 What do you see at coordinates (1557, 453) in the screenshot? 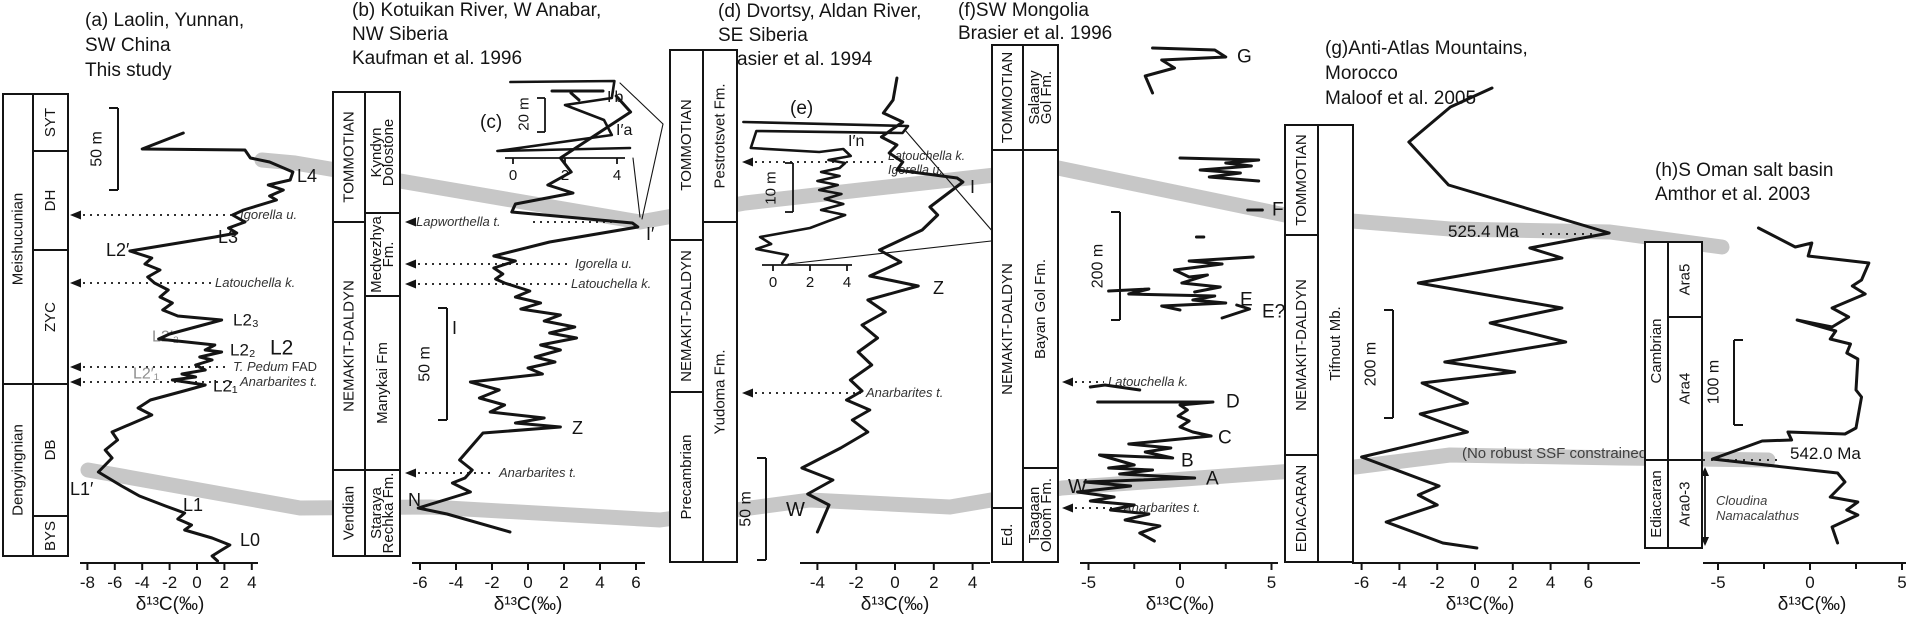
I see `band-note: (No robust SSF constrained)` at bounding box center [1557, 453].